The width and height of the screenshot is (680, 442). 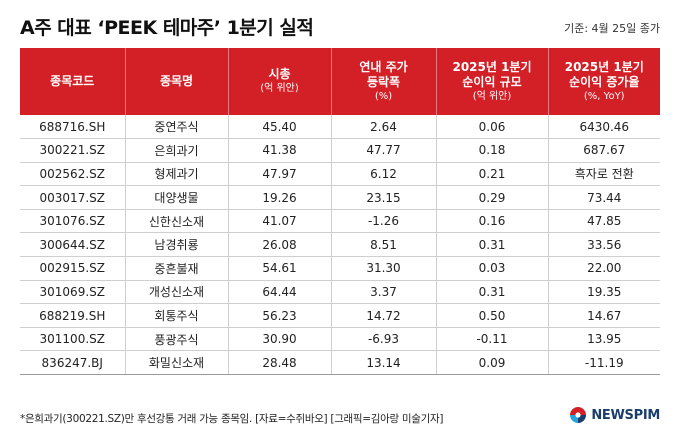 What do you see at coordinates (603, 221) in the screenshot?
I see `table-cell: 47.85` at bounding box center [603, 221].